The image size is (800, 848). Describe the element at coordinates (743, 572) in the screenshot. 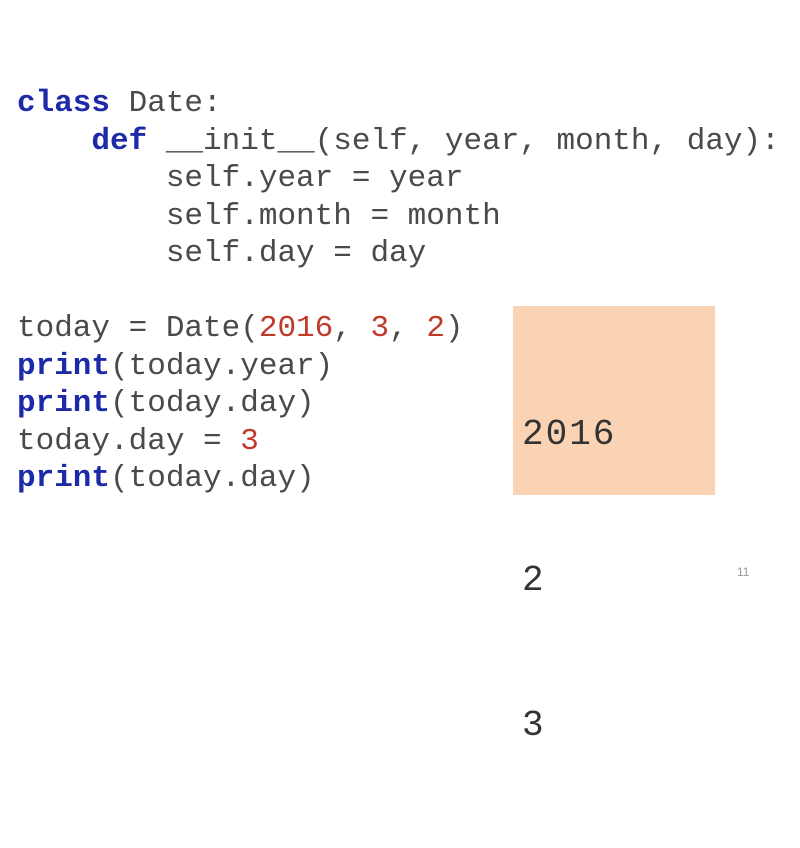

I see `slide-number: 11` at that location.